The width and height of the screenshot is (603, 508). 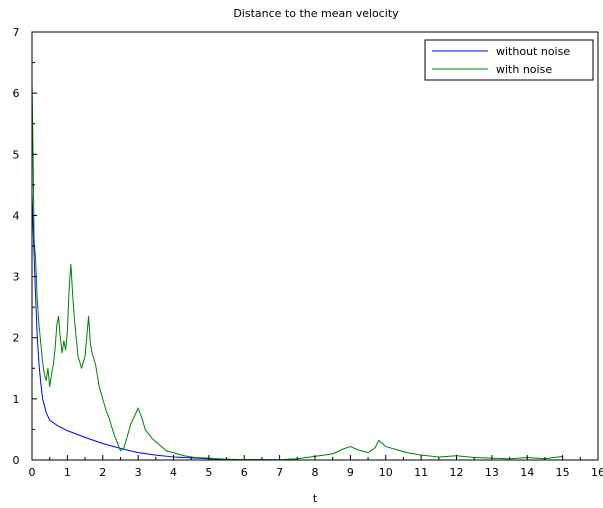 What do you see at coordinates (16, 277) in the screenshot?
I see `y-tick-label: 3` at bounding box center [16, 277].